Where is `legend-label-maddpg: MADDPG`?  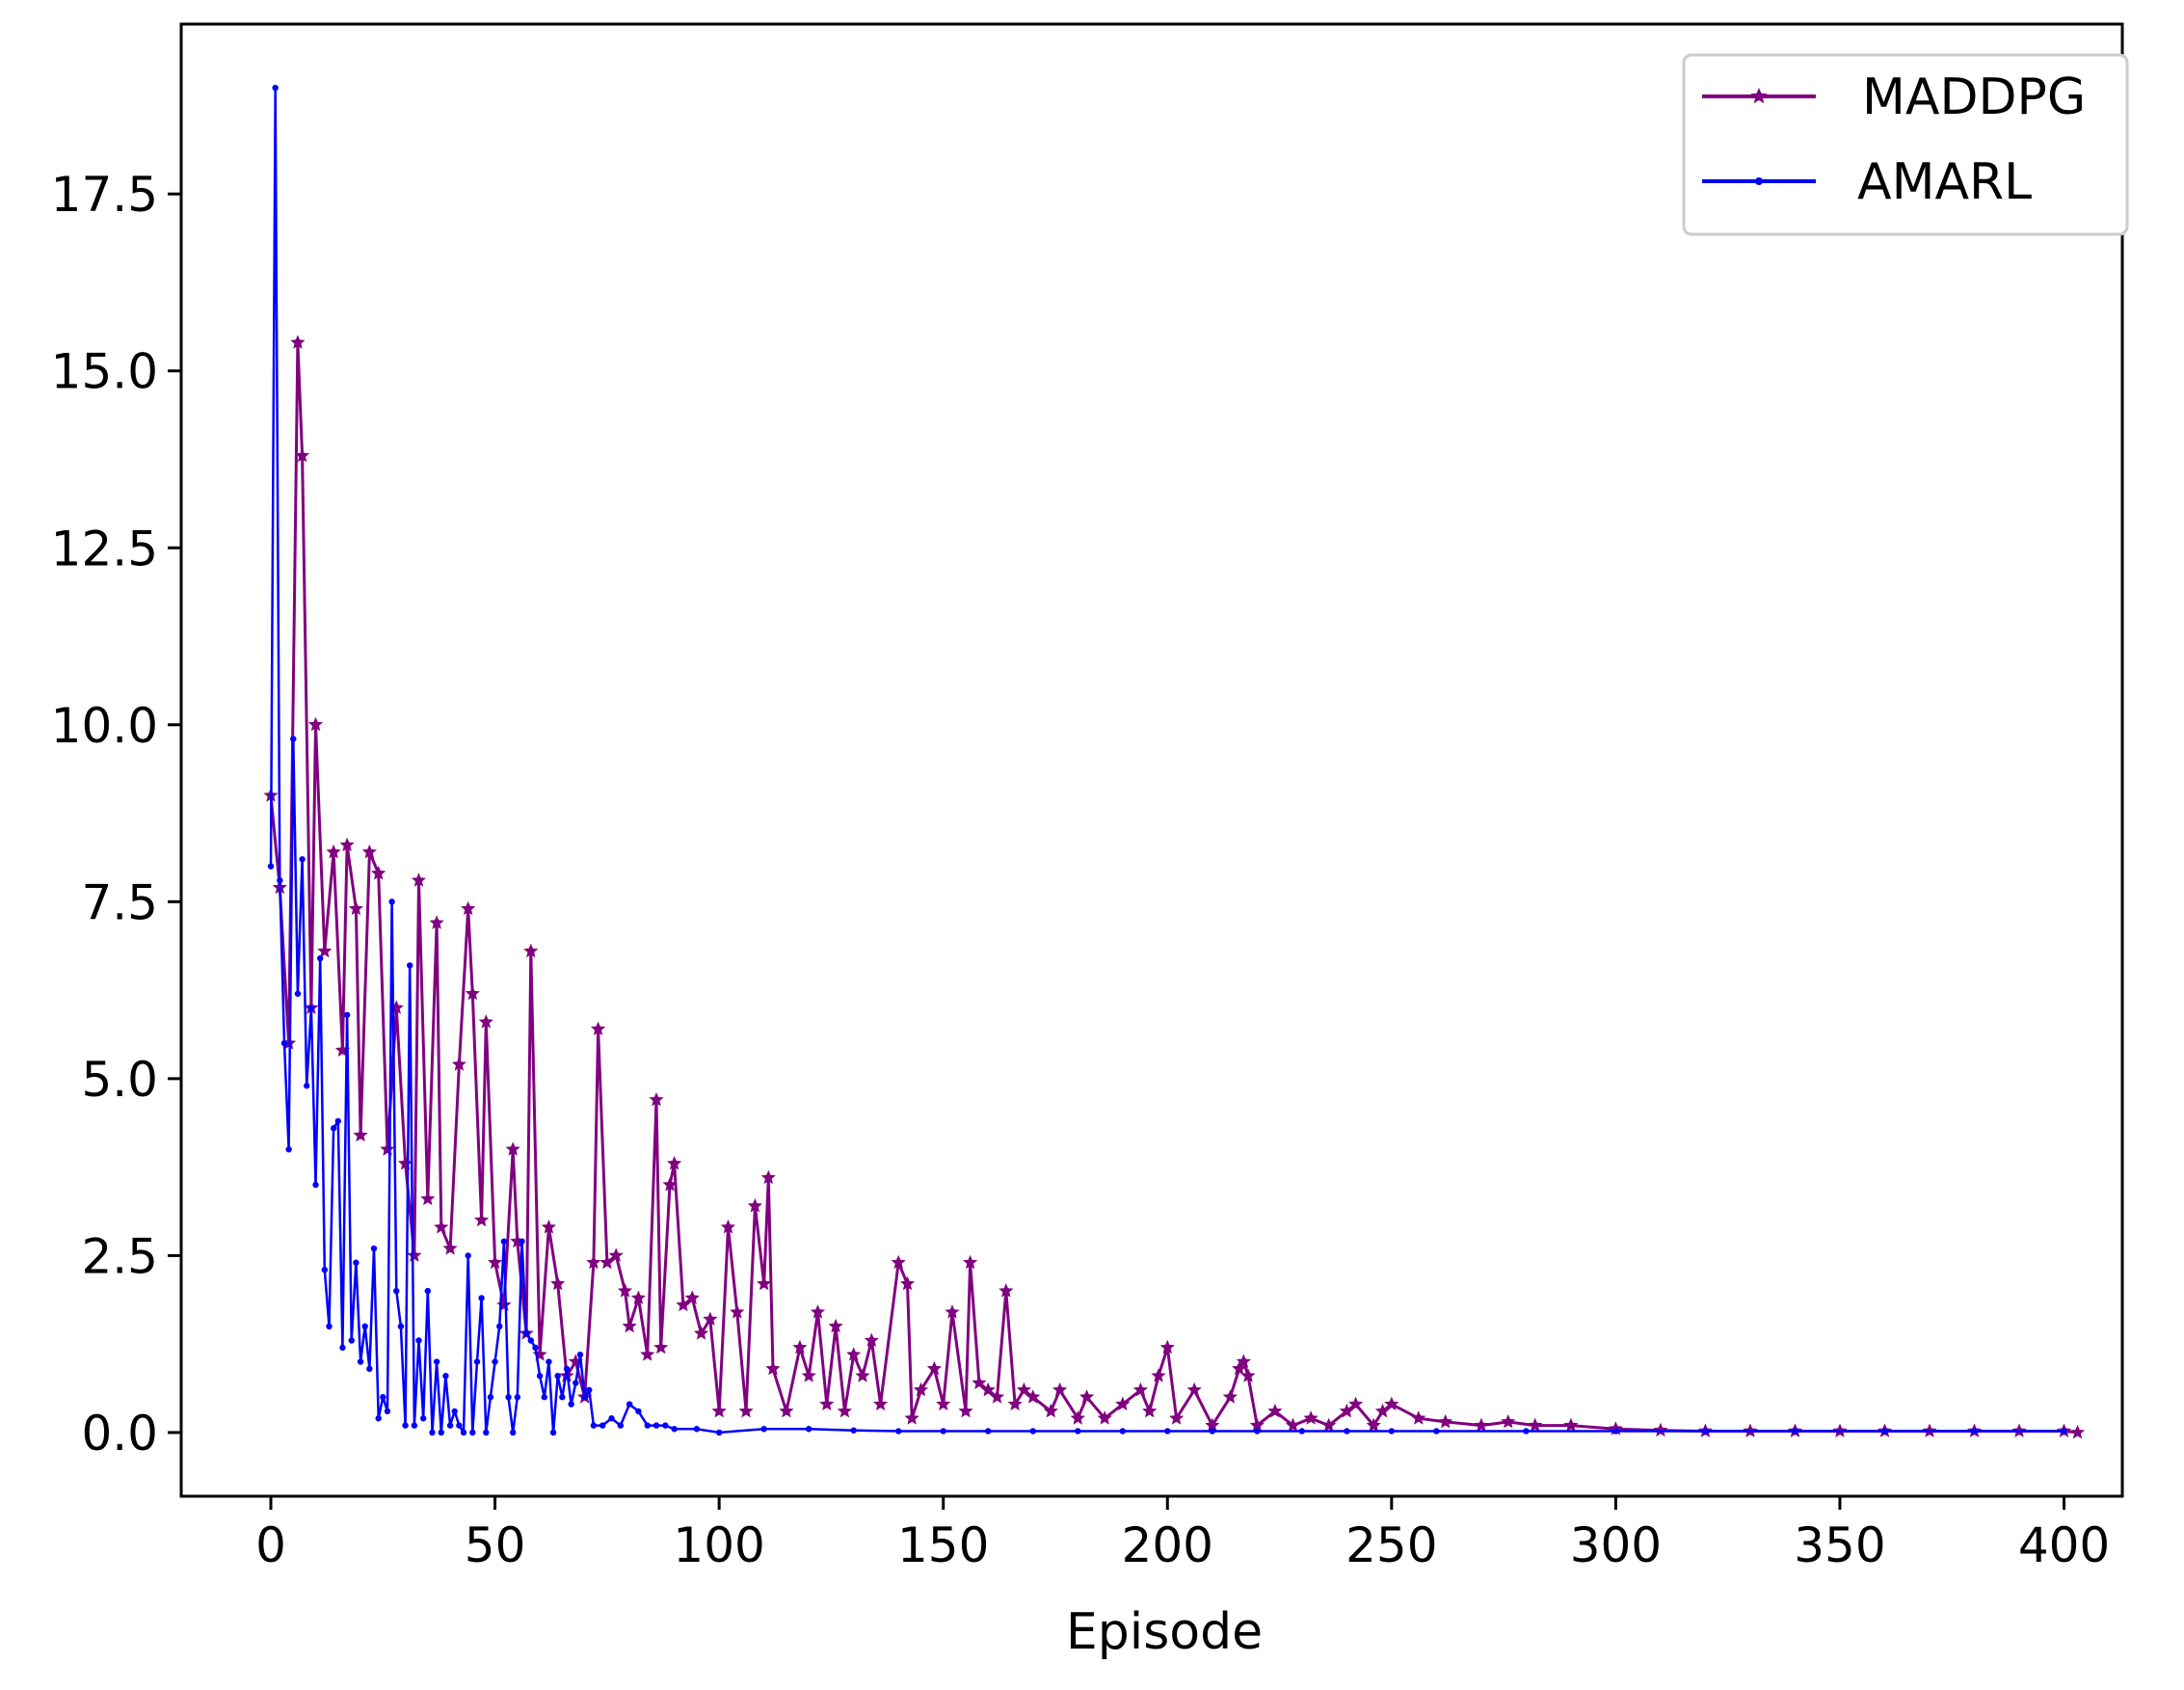 legend-label-maddpg: MADDPG is located at coordinates (1974, 97).